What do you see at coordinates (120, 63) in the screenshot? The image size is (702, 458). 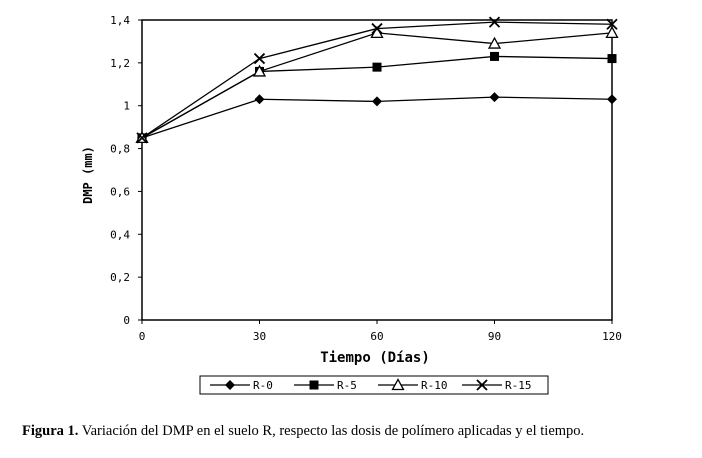 I see `y-tick-label: 1,2` at bounding box center [120, 63].